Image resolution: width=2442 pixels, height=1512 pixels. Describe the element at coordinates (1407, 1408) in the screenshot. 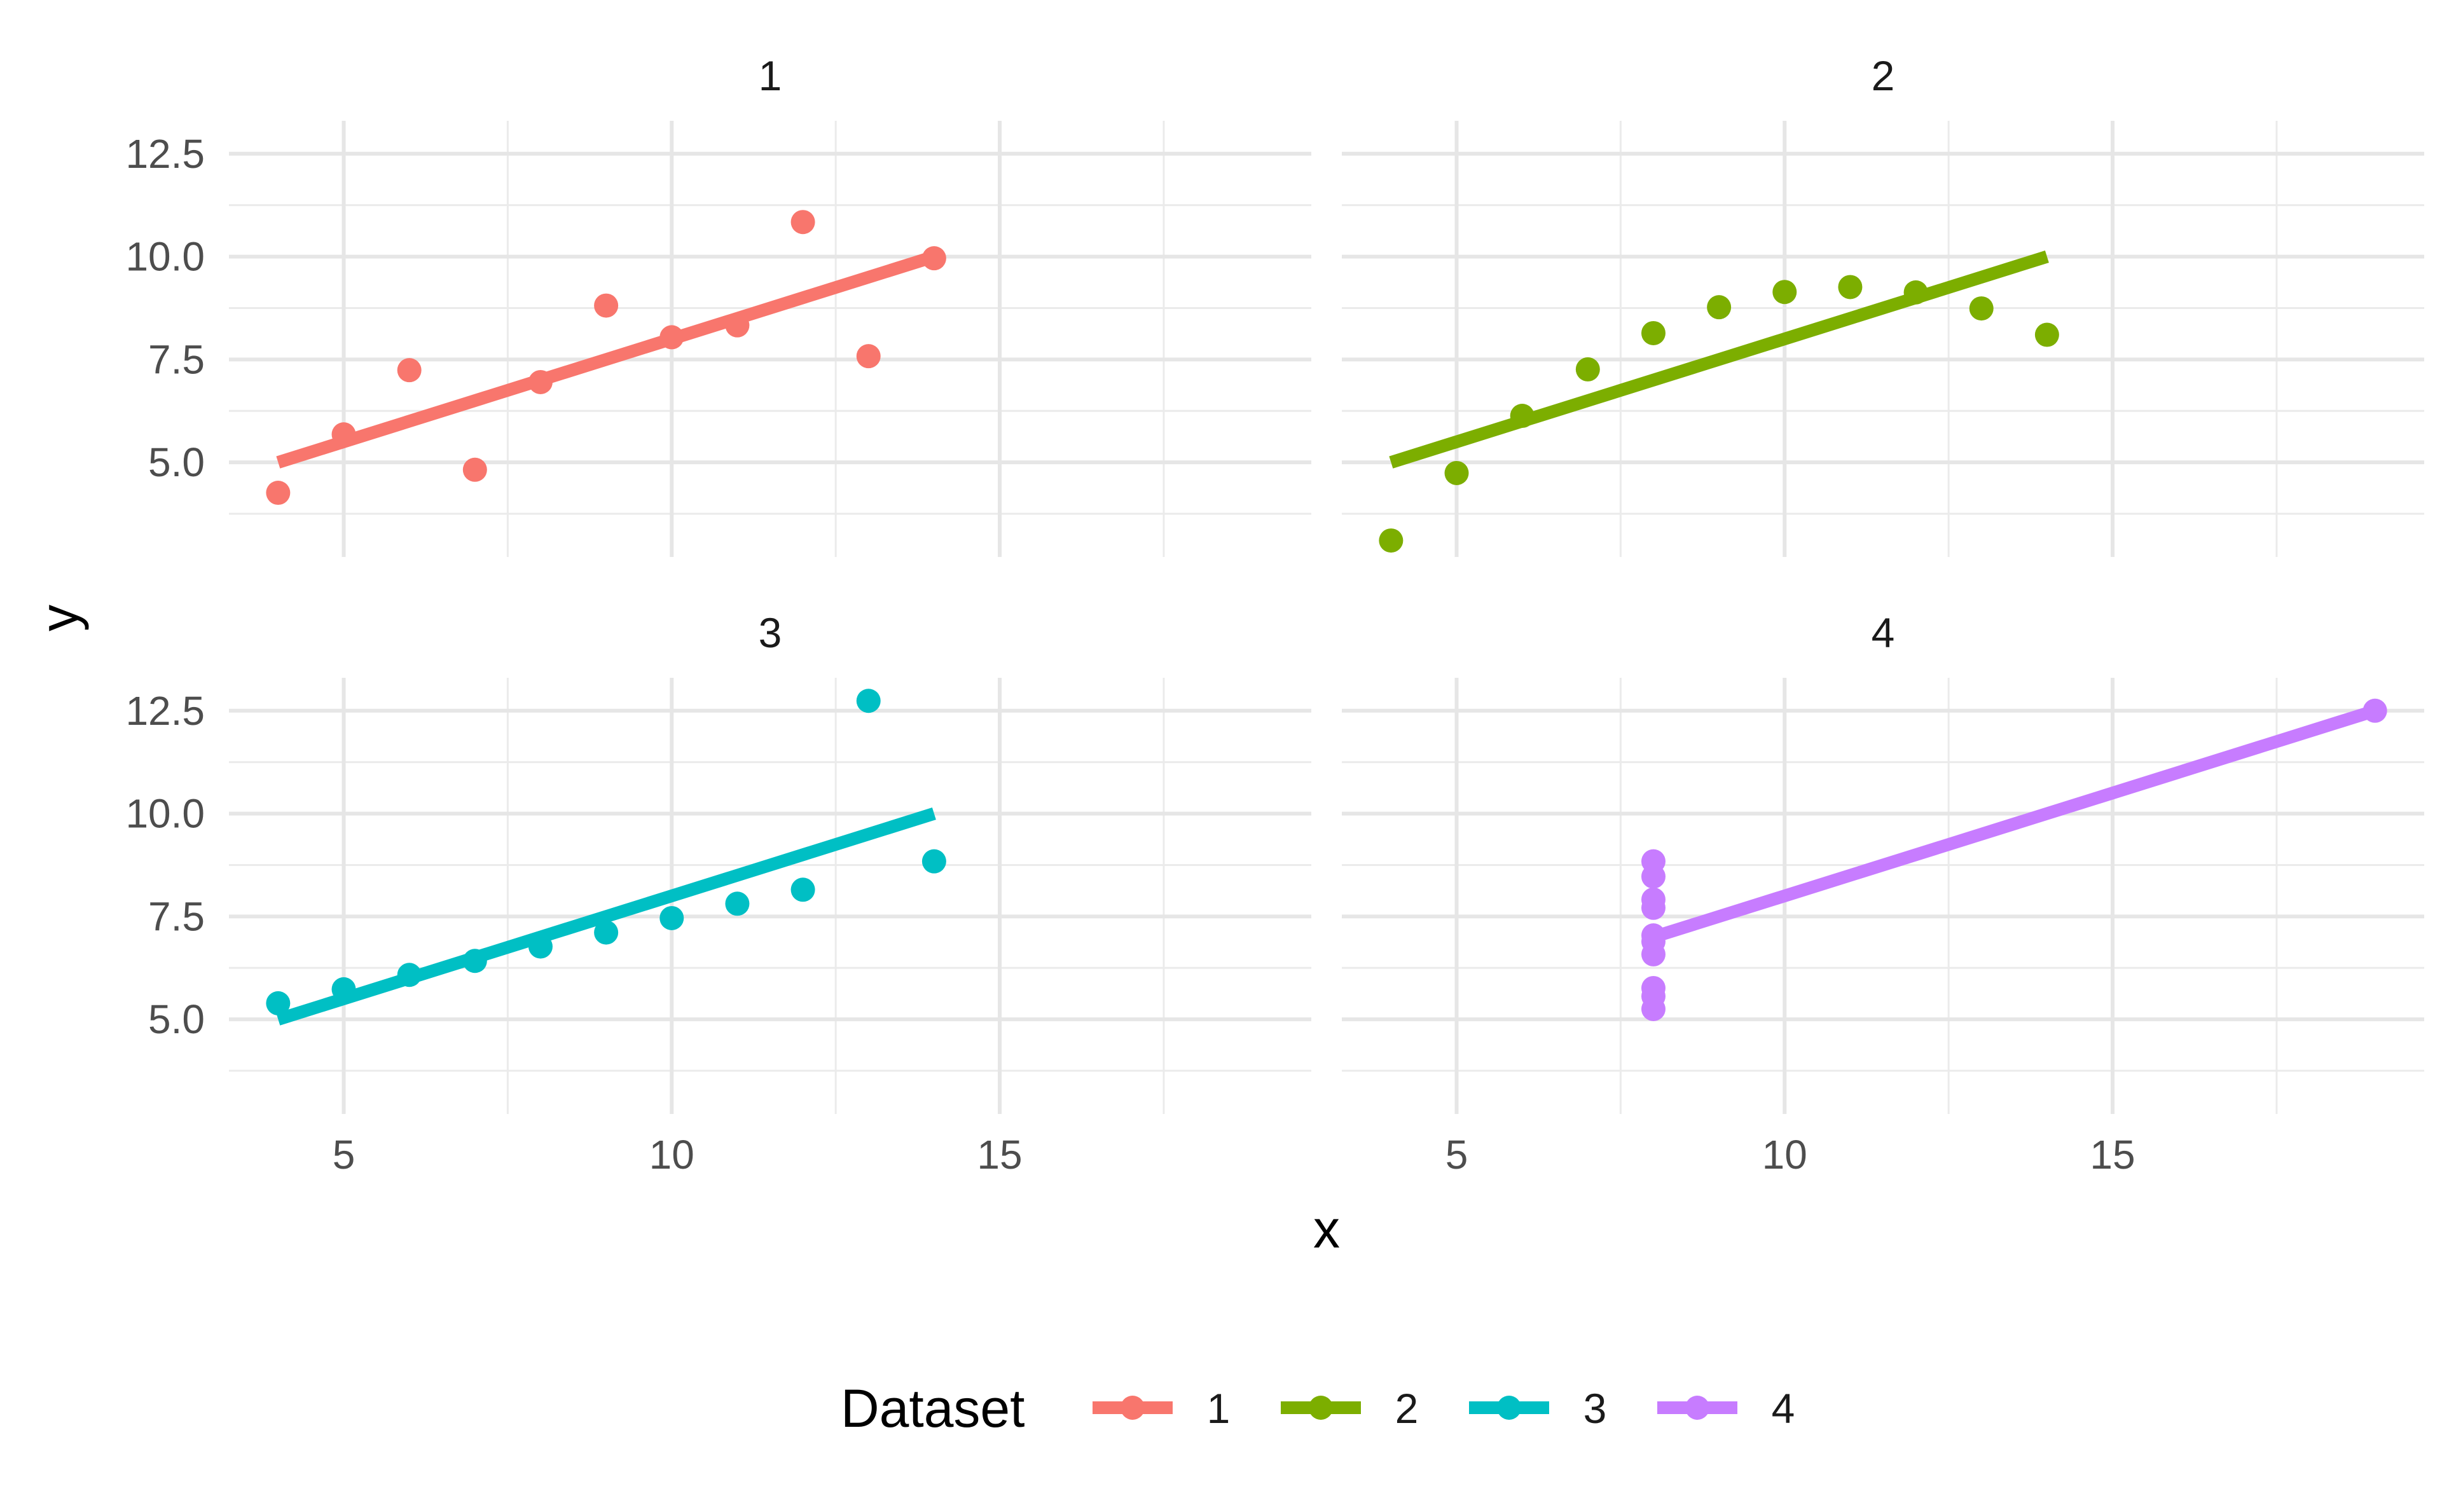

I see `legend-label: 2` at that location.